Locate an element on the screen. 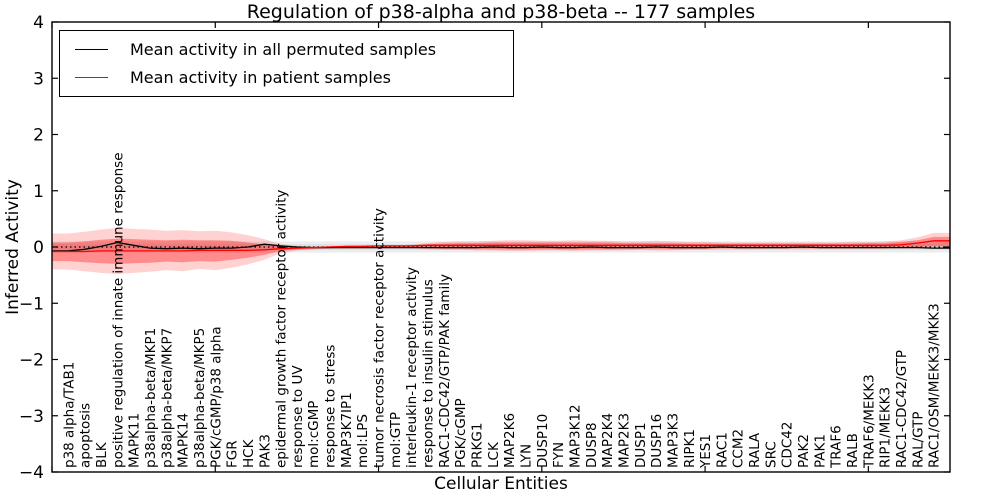  series-patient-mean is located at coordinates (501, 246).